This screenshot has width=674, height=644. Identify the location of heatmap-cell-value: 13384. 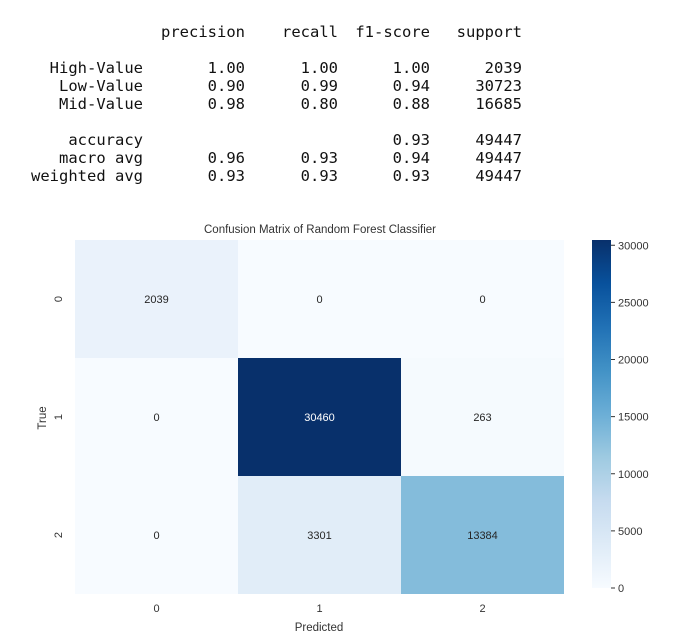
(482, 536).